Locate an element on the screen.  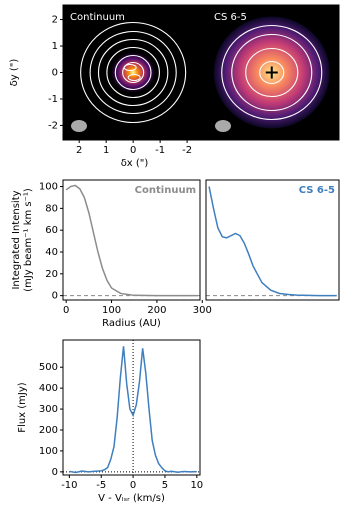
emission is located at coordinates (133, 72).